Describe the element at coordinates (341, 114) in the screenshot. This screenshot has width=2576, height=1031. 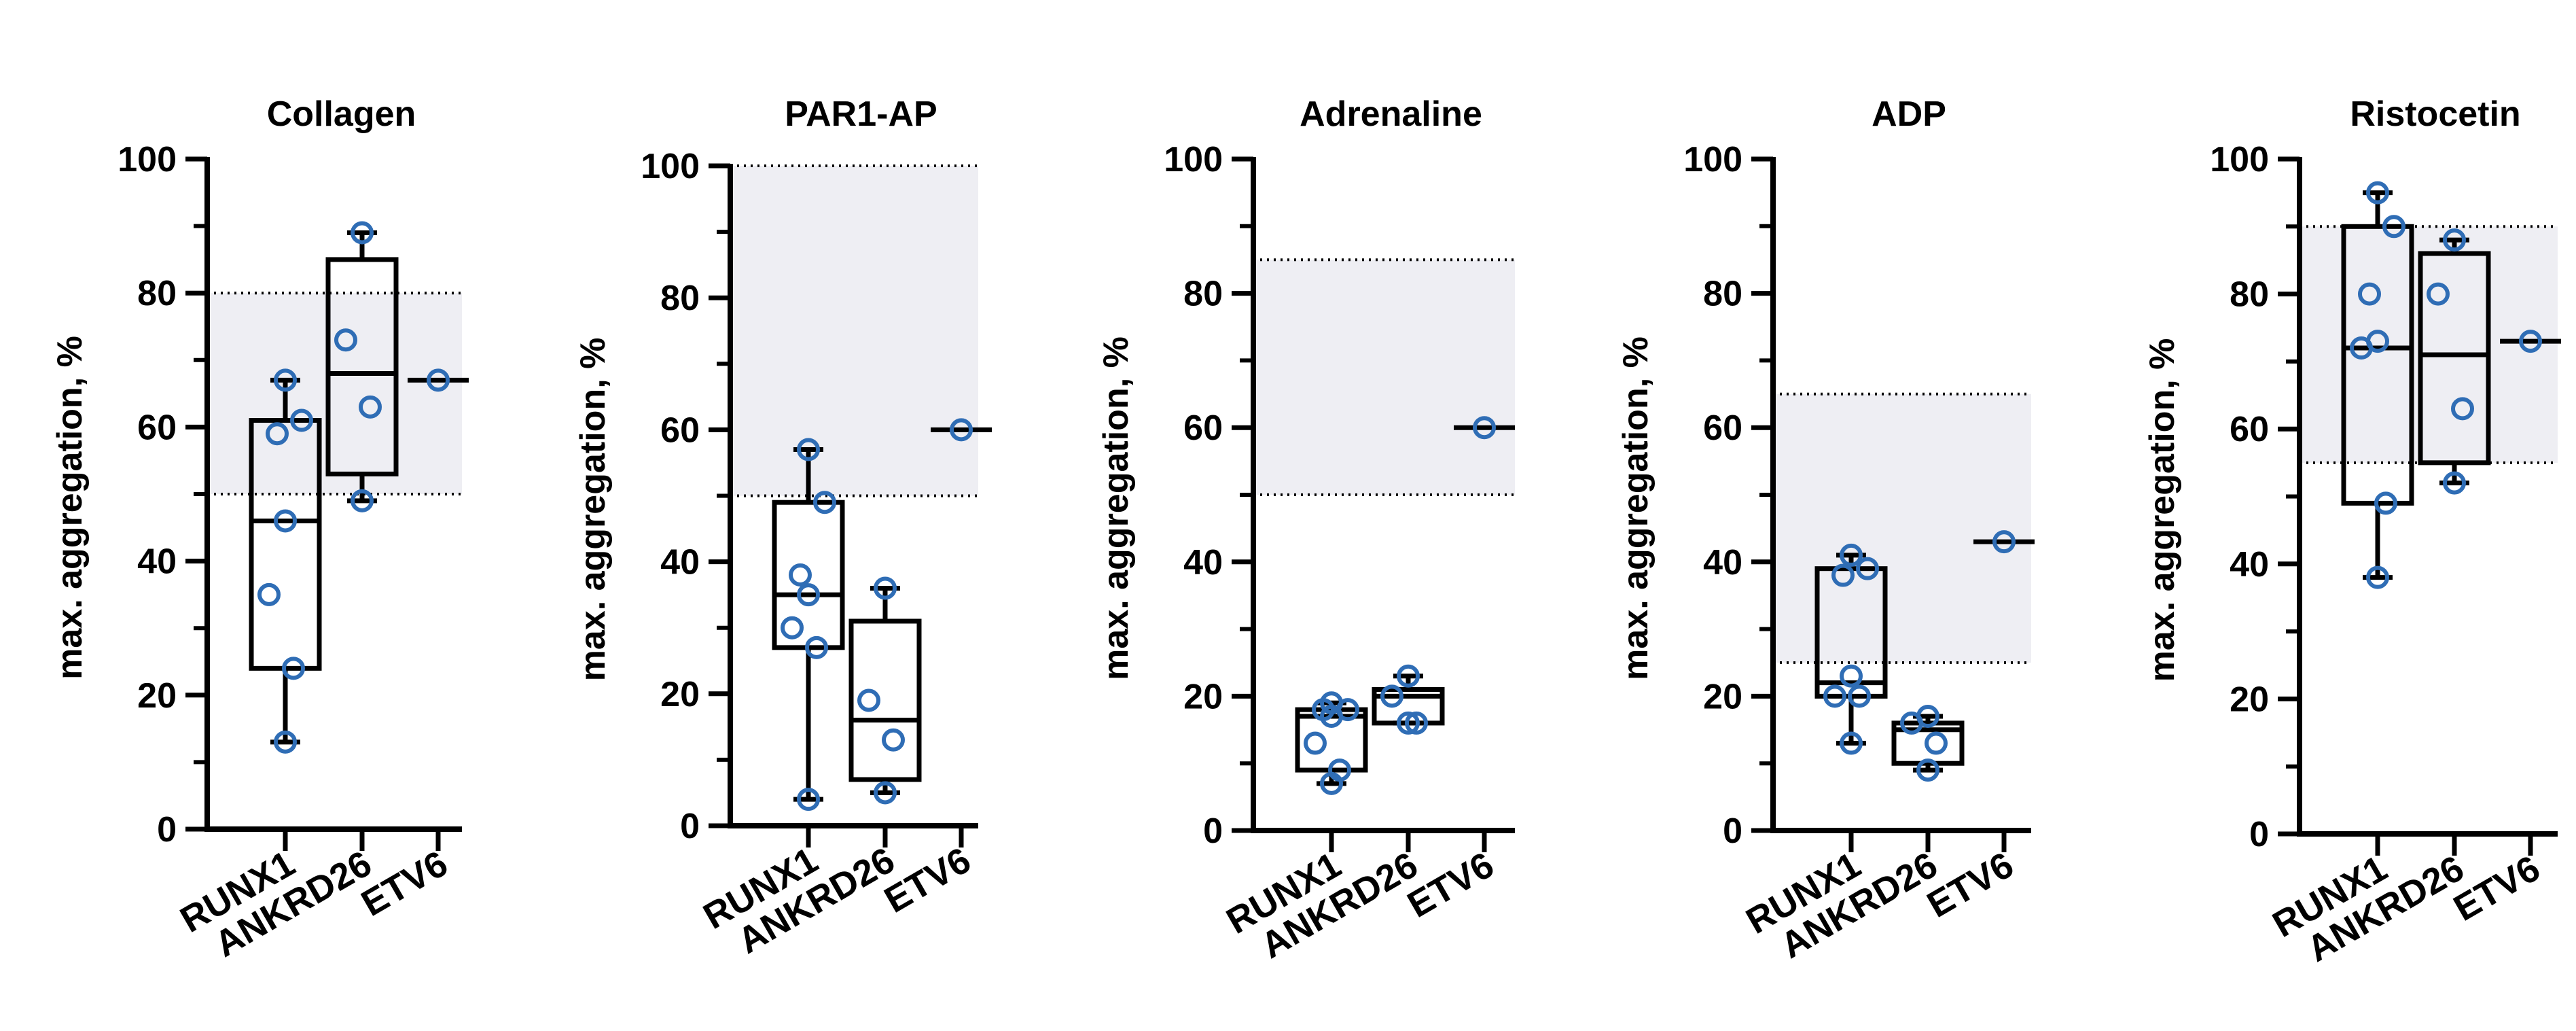
I see `panel-title: Collagen` at that location.